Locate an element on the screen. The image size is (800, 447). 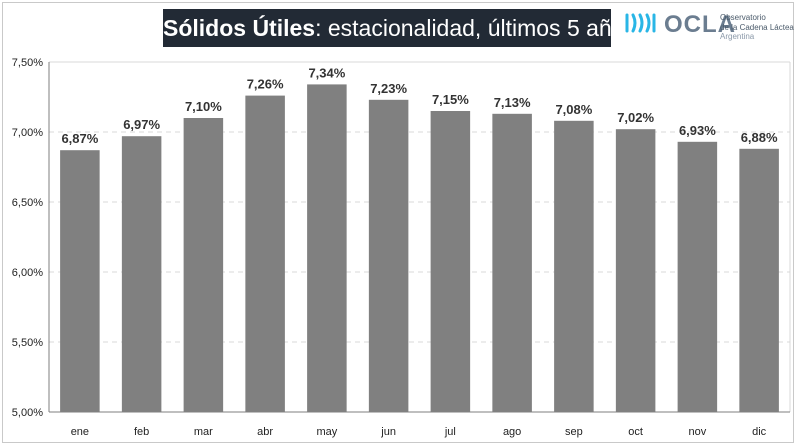
bar-nov is located at coordinates (697, 277).